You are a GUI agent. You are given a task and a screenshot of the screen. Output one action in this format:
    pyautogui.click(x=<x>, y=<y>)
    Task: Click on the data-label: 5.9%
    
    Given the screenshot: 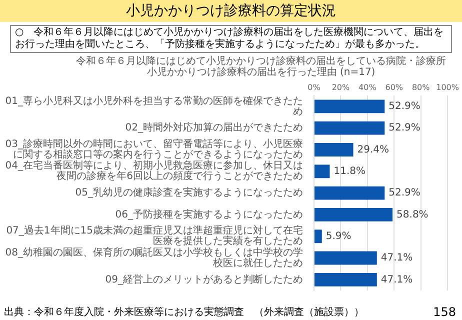 What is the action you would take?
    pyautogui.click(x=339, y=236)
    